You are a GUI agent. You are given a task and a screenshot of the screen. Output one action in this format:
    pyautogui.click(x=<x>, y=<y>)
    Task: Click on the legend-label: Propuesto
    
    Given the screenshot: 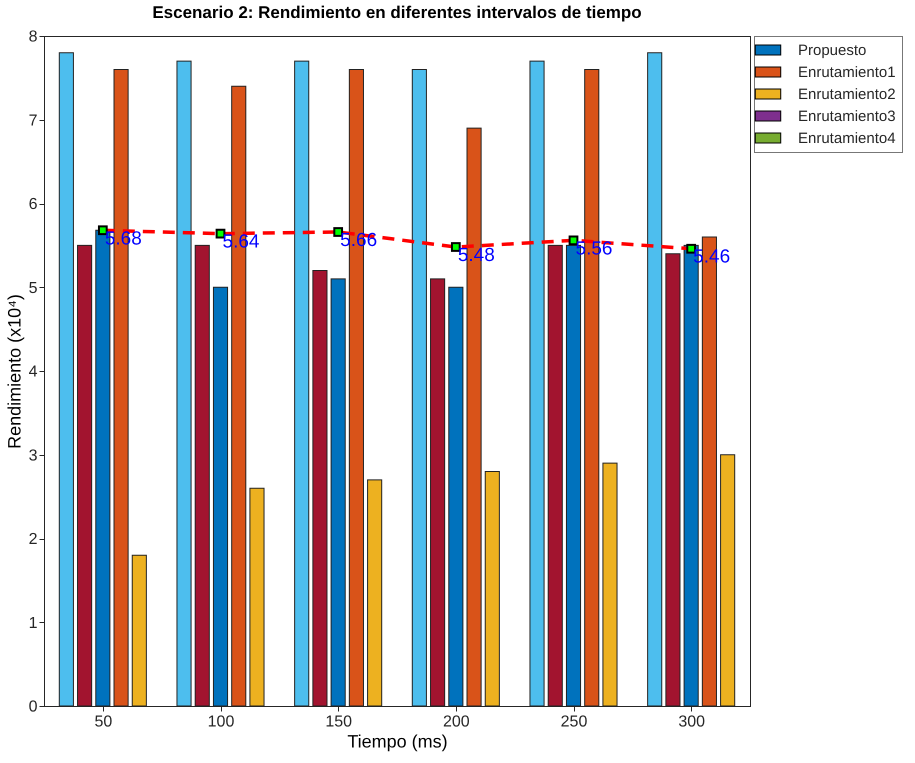 What is the action you would take?
    pyautogui.click(x=832, y=50)
    